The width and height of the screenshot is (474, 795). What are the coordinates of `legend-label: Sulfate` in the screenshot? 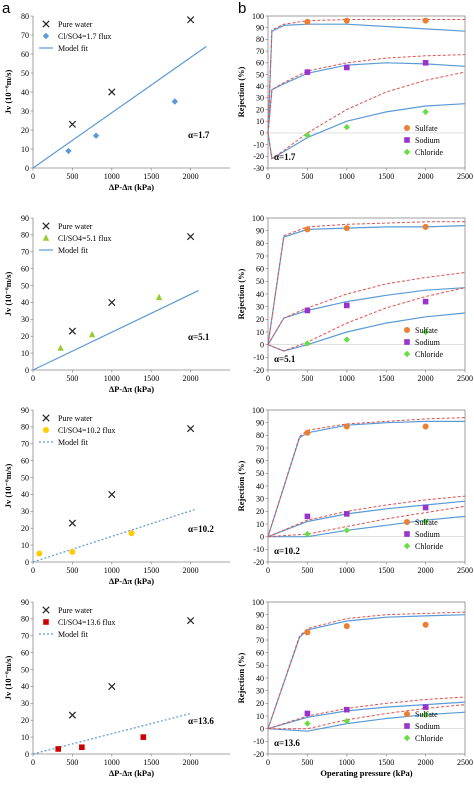 It's located at (426, 522).